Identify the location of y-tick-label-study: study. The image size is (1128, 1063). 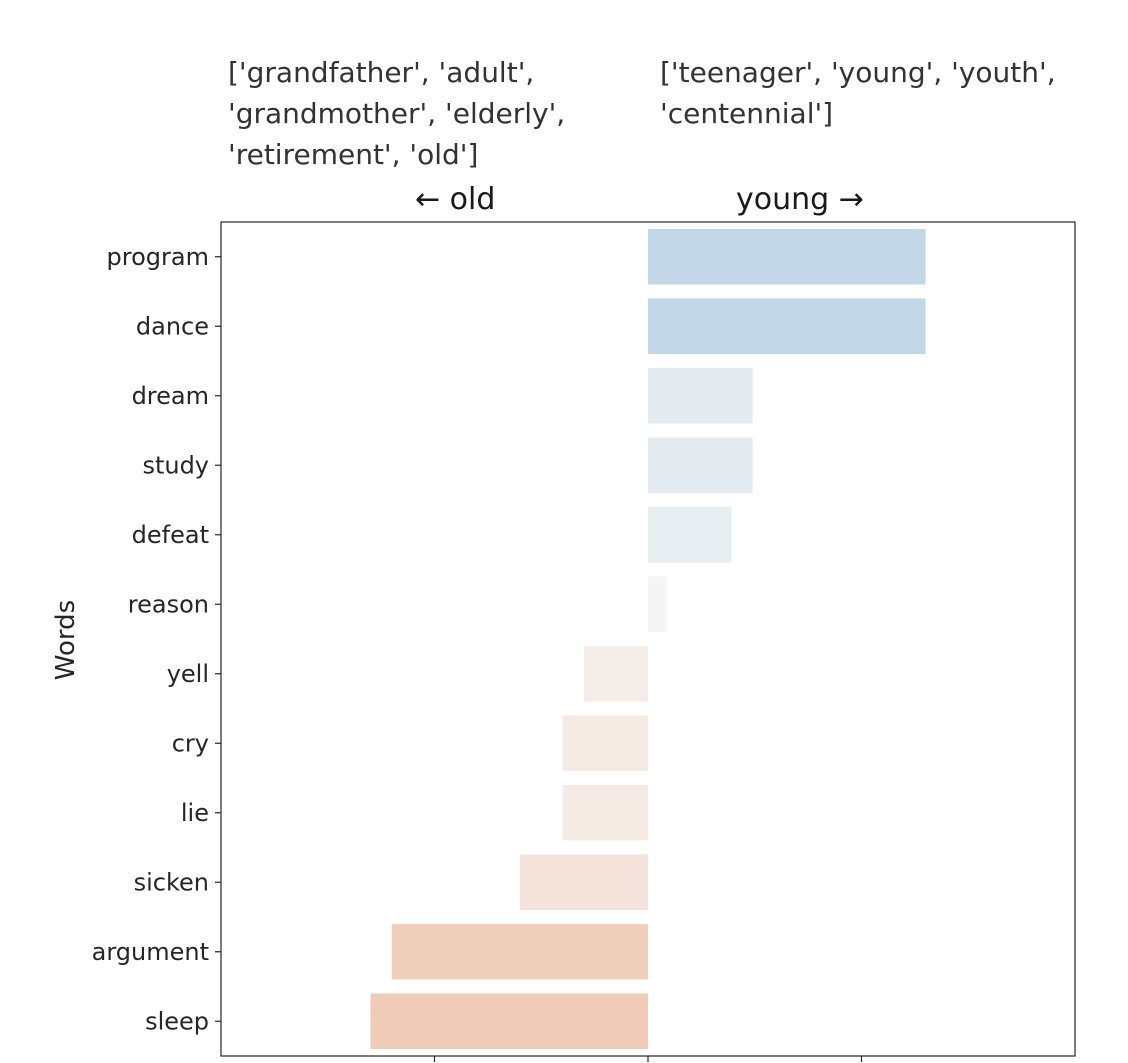
(175, 465).